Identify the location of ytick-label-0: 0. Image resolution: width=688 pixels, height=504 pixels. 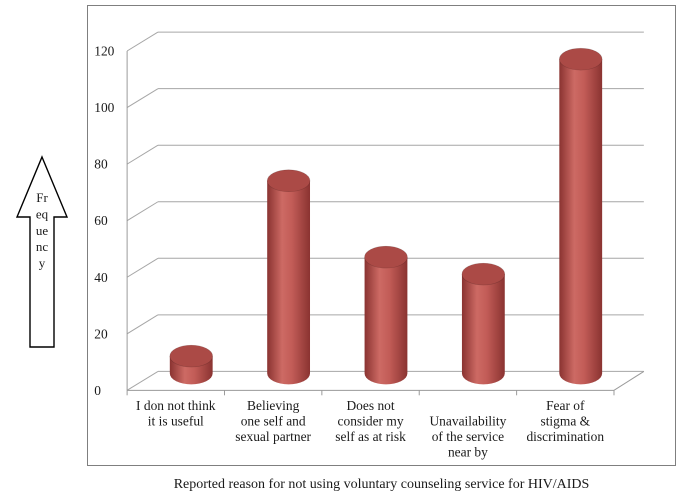
(97, 390).